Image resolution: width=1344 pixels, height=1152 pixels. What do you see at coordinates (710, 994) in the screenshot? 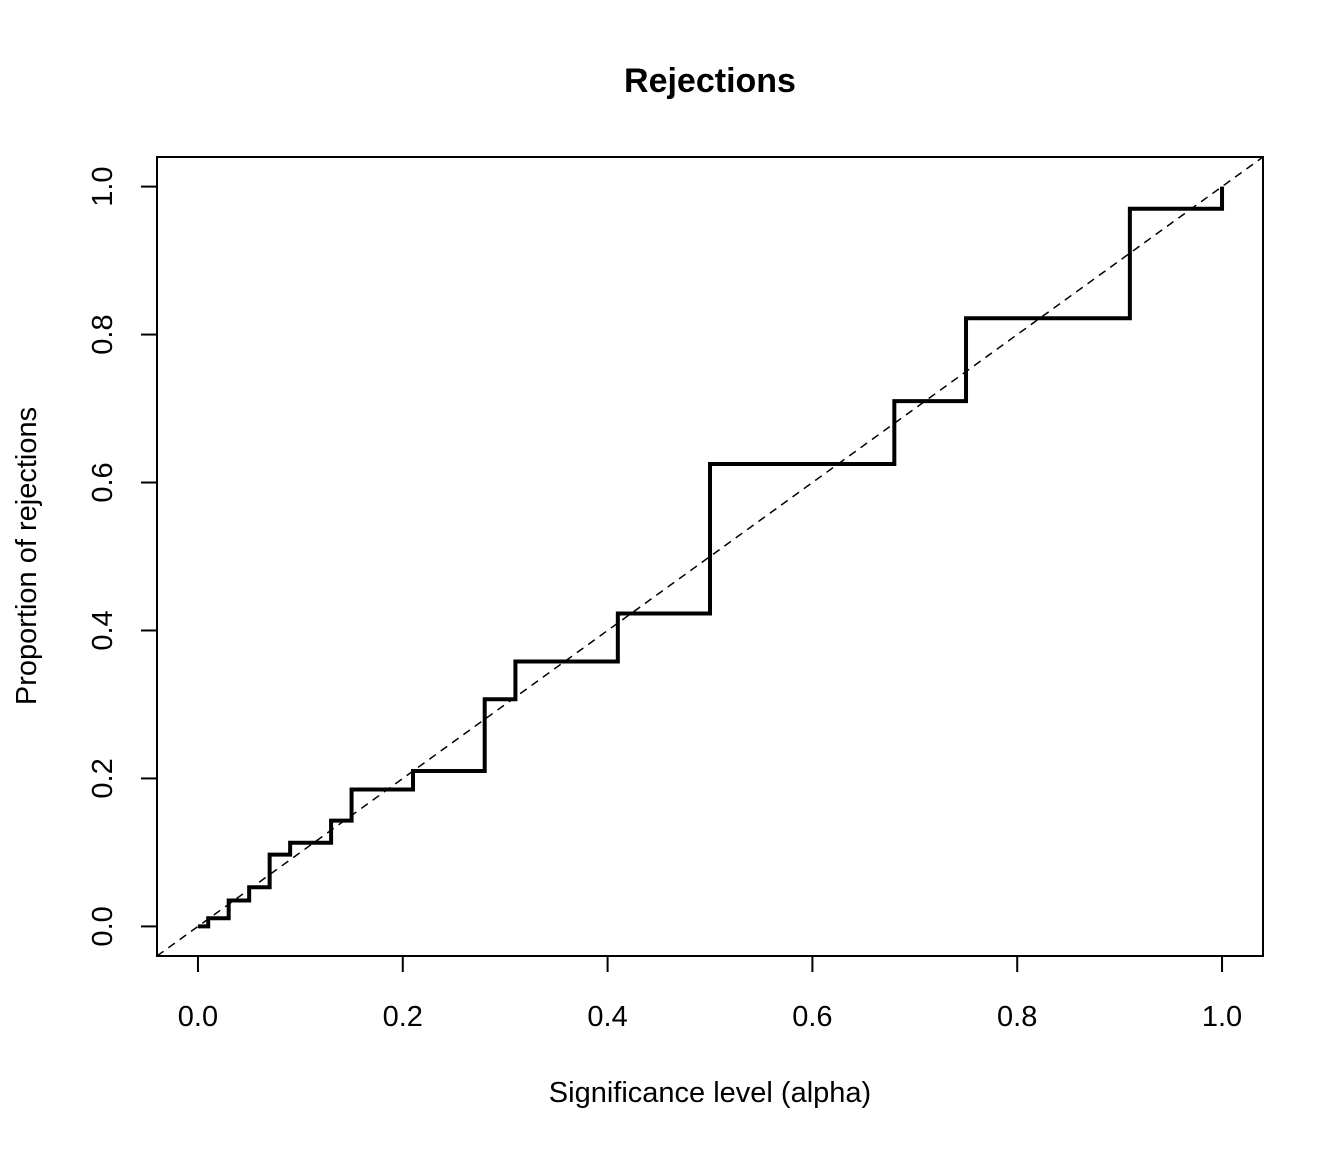
I see `x-axis: 0.0 0.2 0.4 0.6 0.8 1.0` at bounding box center [710, 994].